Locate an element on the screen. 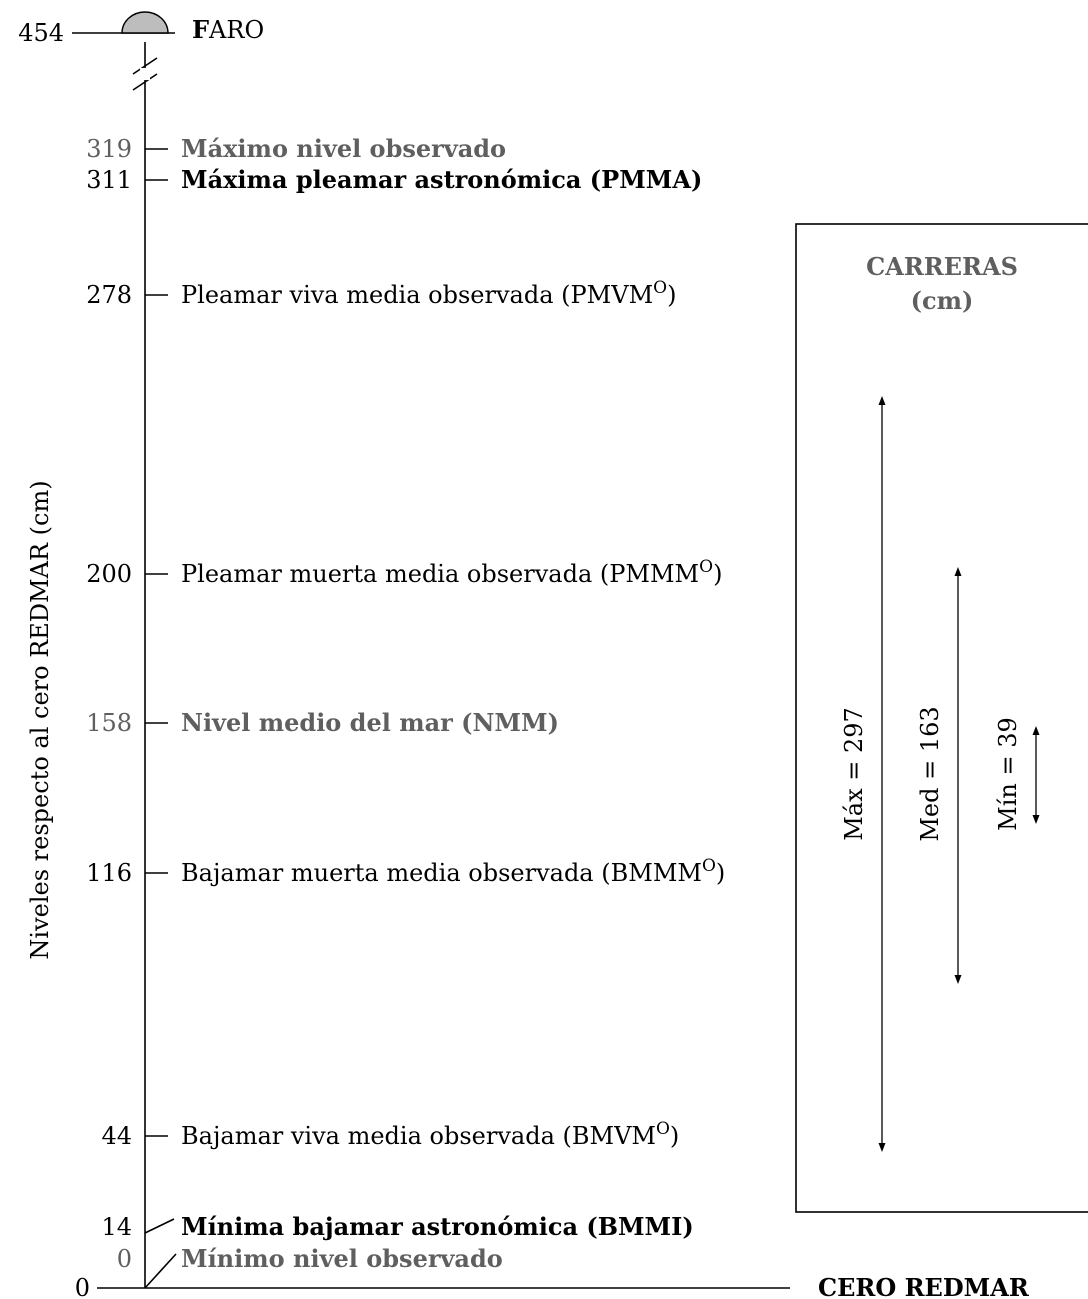 The width and height of the screenshot is (1088, 1299). level-row: 311 Máxima pleamar astronómica (PMMA) is located at coordinates (394, 179).